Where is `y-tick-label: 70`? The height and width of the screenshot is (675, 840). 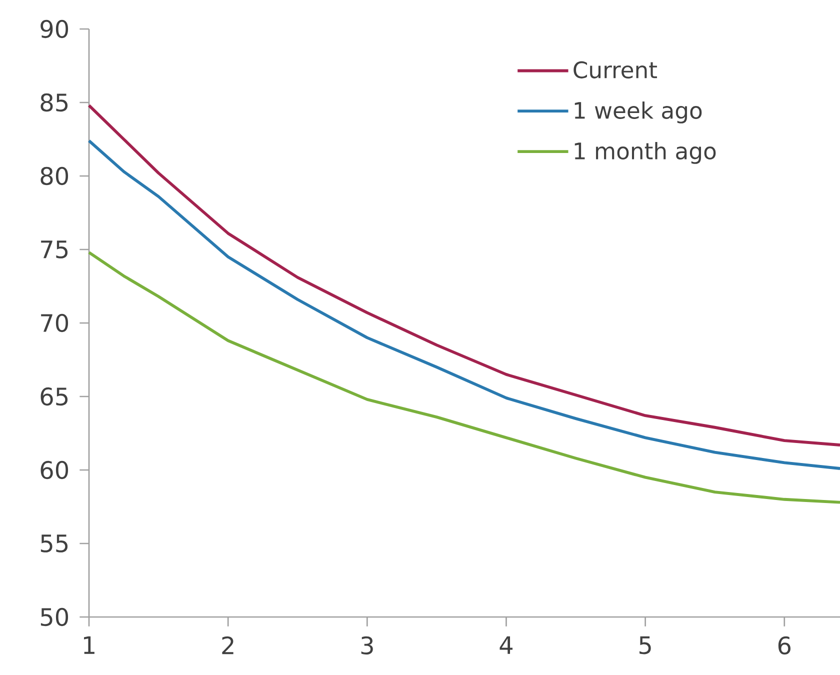
y-tick-label: 70 is located at coordinates (54, 323).